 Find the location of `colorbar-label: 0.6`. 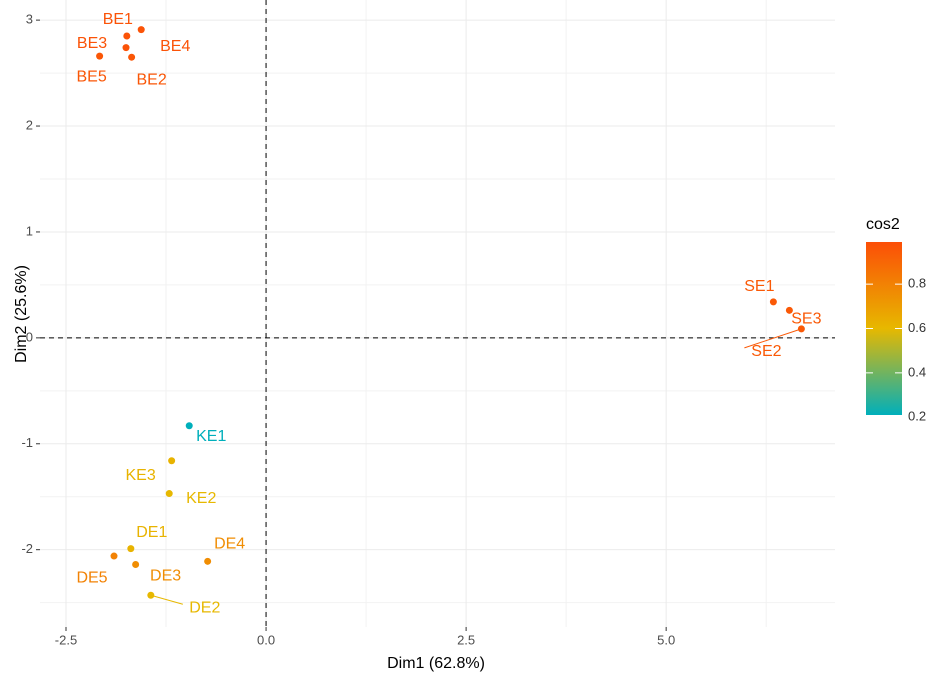

colorbar-label: 0.6 is located at coordinates (917, 327).